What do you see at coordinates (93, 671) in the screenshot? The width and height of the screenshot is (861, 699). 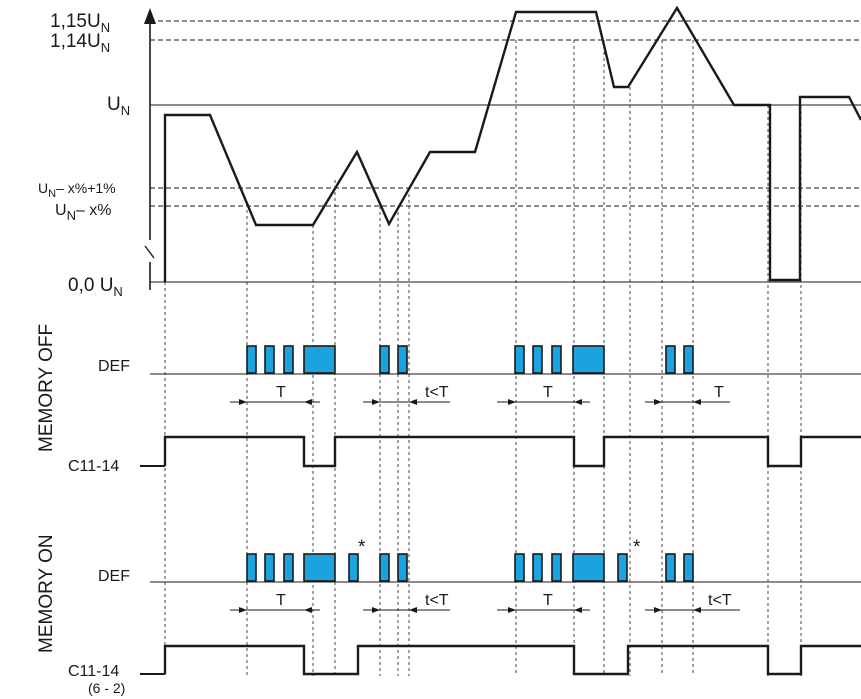 I see `relay-label-on: C11-14` at bounding box center [93, 671].